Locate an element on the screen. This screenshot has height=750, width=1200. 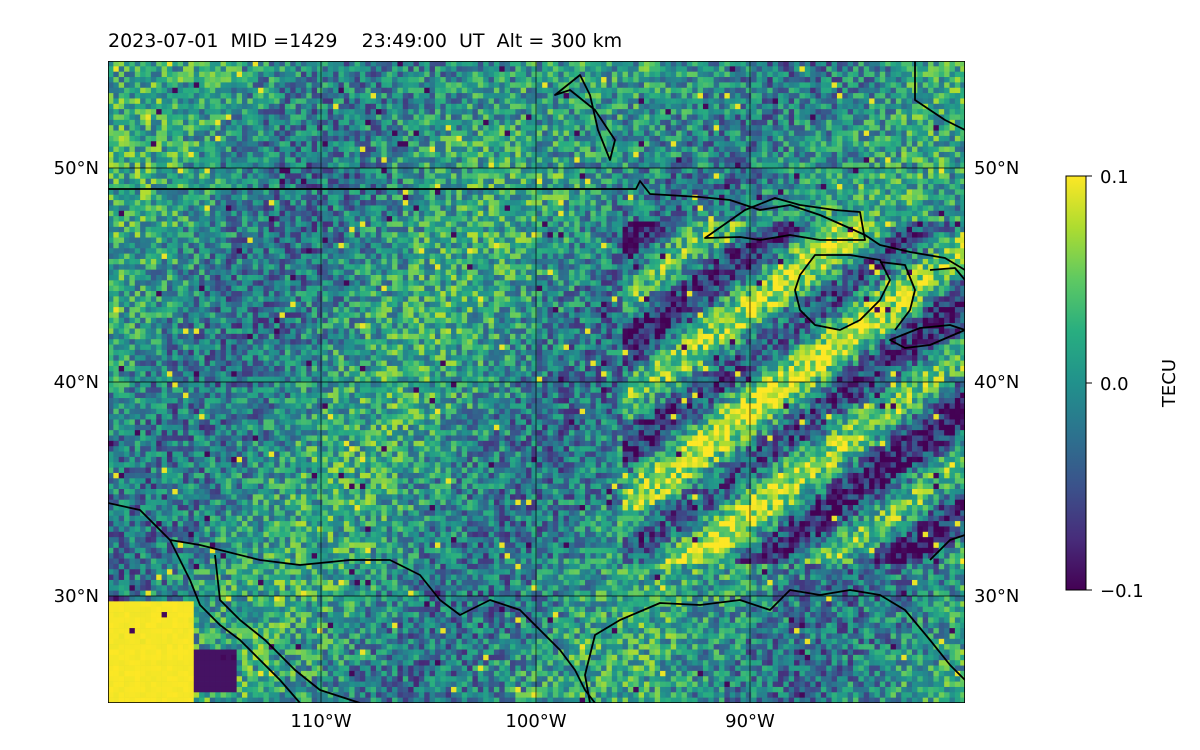
gulf-coast is located at coordinates (774, 646).